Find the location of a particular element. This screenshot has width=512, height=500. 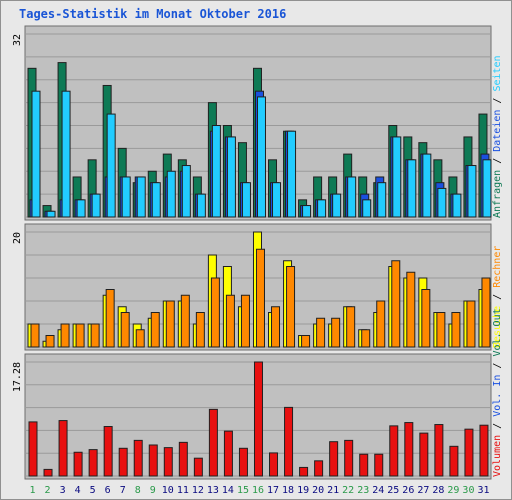

legend-middle: Besuche / Rechner is located at coordinates (497, 297).